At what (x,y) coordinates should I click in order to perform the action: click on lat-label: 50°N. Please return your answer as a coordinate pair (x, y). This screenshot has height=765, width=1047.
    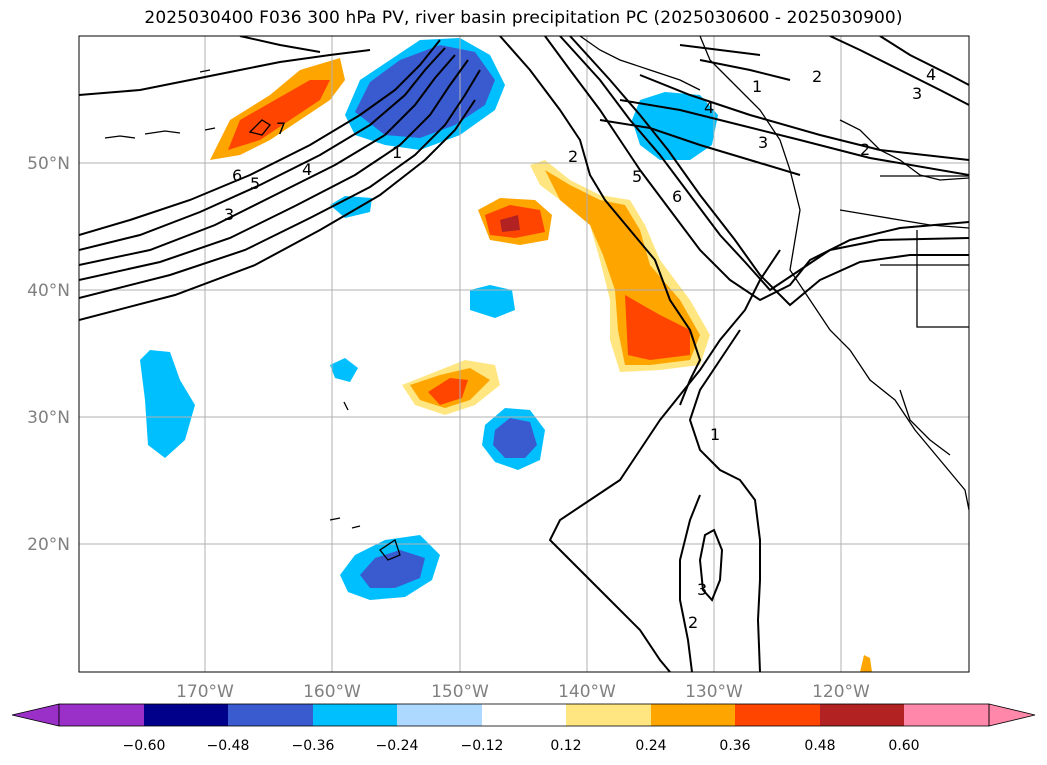
    Looking at the image, I should click on (48, 164).